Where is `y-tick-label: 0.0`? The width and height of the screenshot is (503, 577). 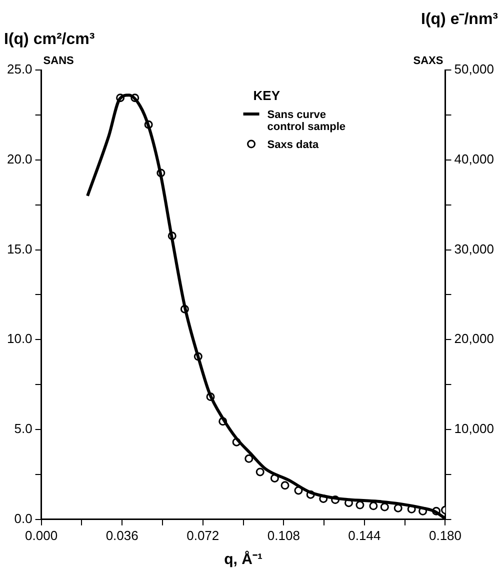
y-tick-label: 0.0 is located at coordinates (23, 518).